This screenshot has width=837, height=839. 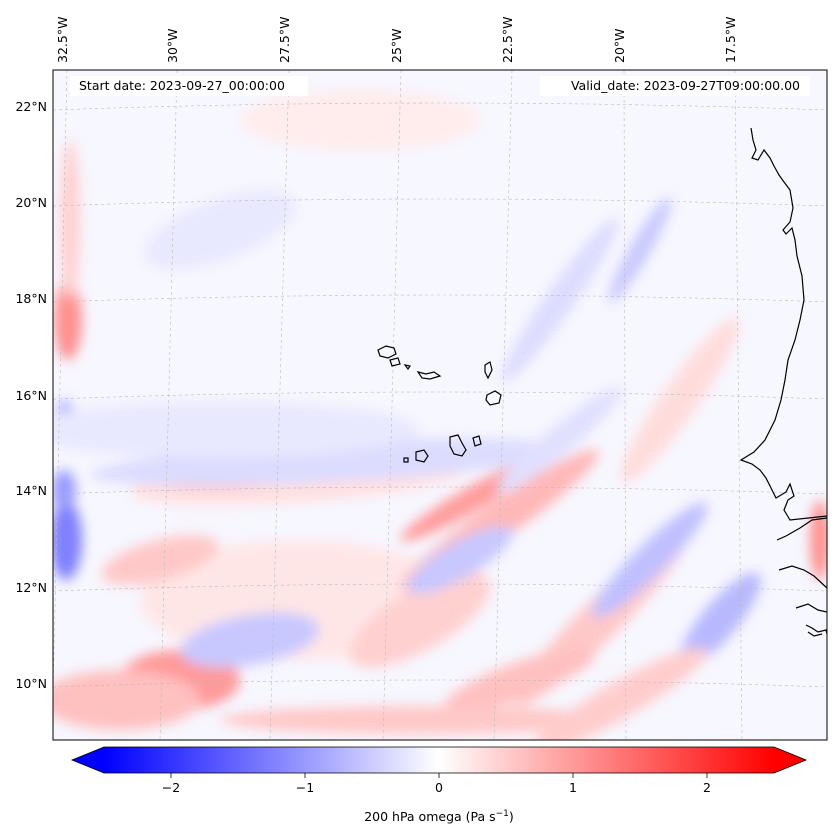 What do you see at coordinates (387, 352) in the screenshot?
I see `island-santo-antao` at bounding box center [387, 352].